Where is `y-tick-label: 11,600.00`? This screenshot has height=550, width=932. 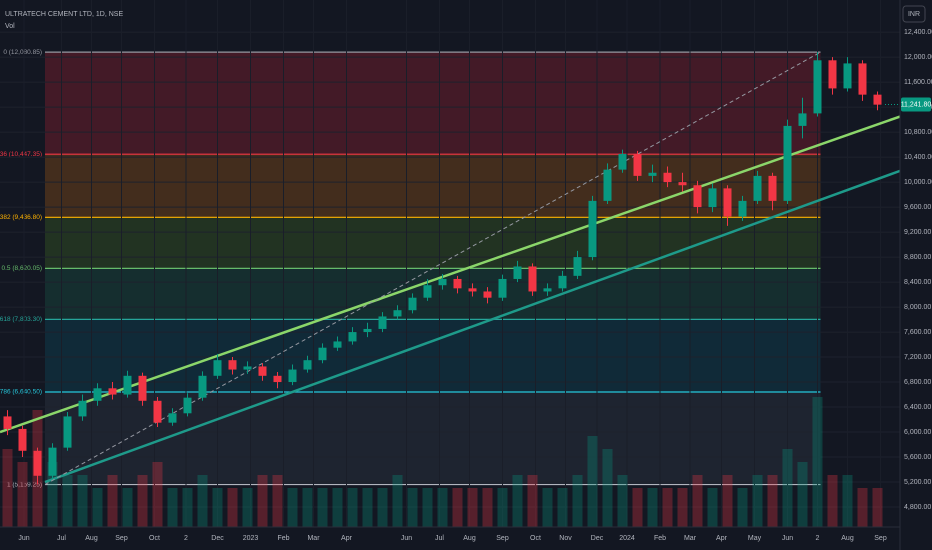
y-tick-label: 11,600.00 is located at coordinates (918, 82).